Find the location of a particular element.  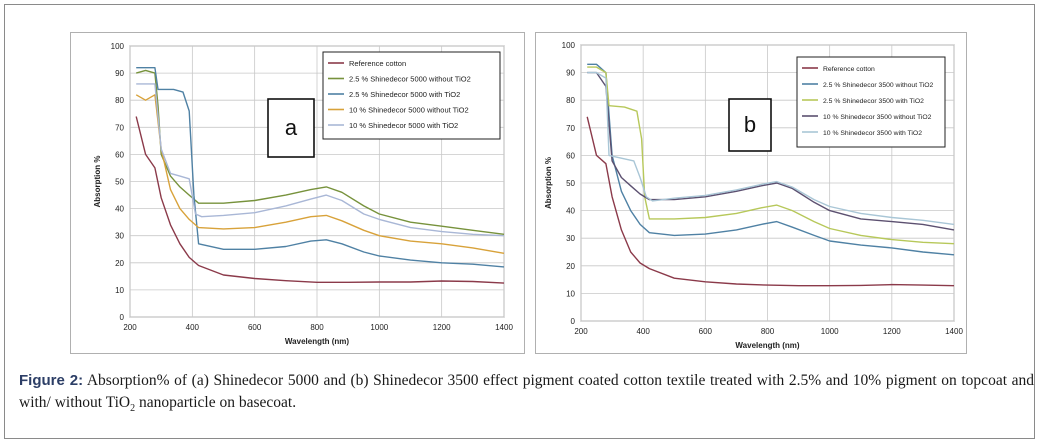

panel-label: b is located at coordinates (750, 124).